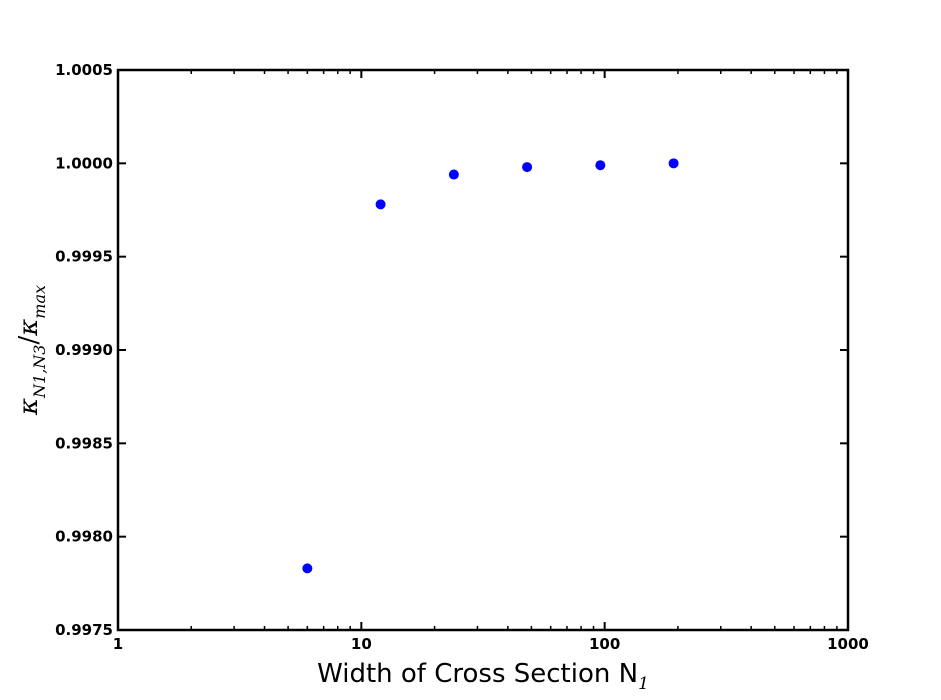  Describe the element at coordinates (84, 350) in the screenshot. I see `y-tick-label: 0.9990` at that location.